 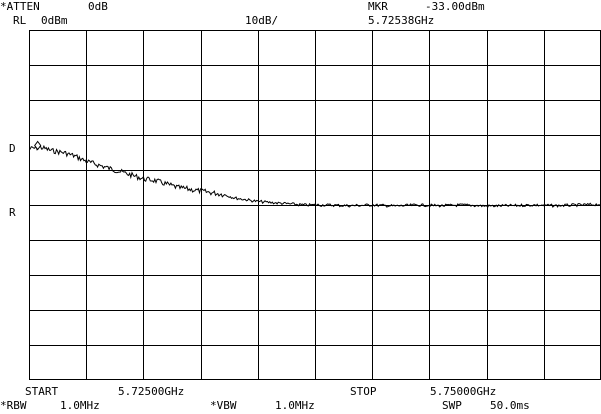 I want to click on display-line-label: D, so click(x=12, y=148).